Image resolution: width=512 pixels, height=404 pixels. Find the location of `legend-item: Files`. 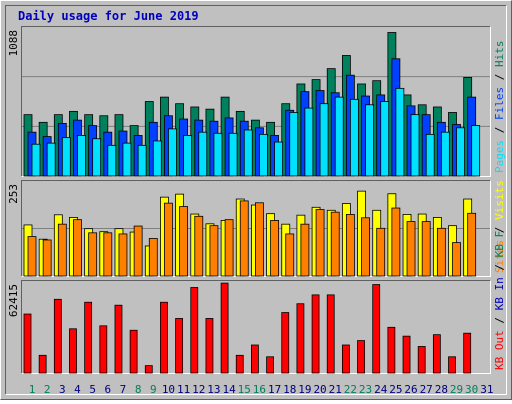

legend-item: Files is located at coordinates (499, 107).